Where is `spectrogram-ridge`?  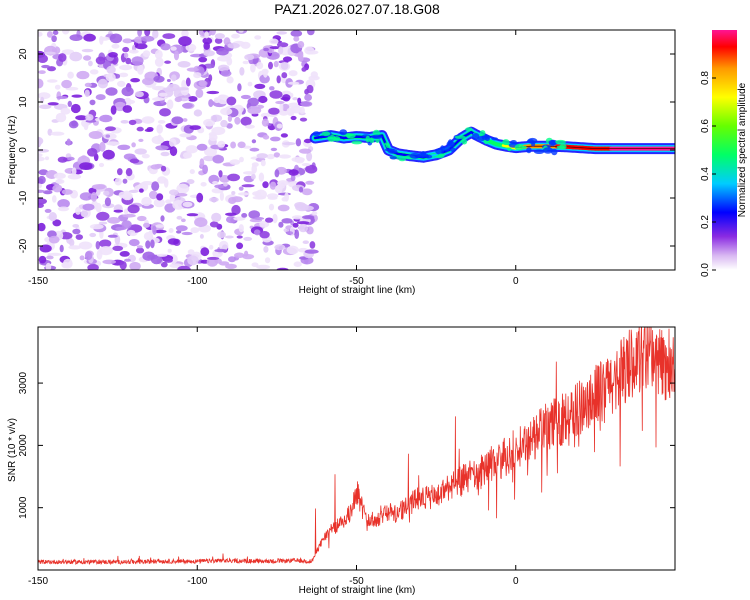
spectrogram-ridge is located at coordinates (492, 144).